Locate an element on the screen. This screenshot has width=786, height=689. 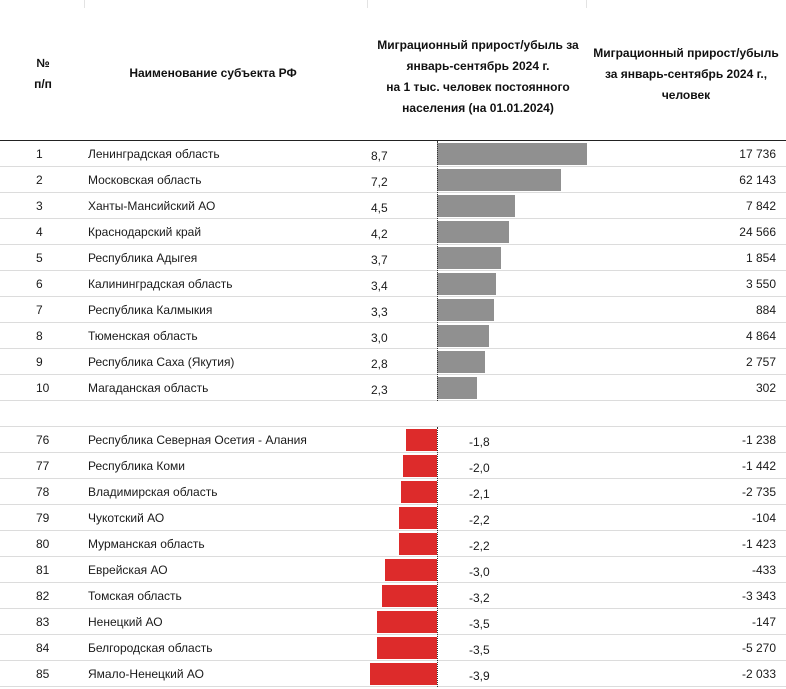
region-name: Магаданская область is located at coordinates (148, 388).